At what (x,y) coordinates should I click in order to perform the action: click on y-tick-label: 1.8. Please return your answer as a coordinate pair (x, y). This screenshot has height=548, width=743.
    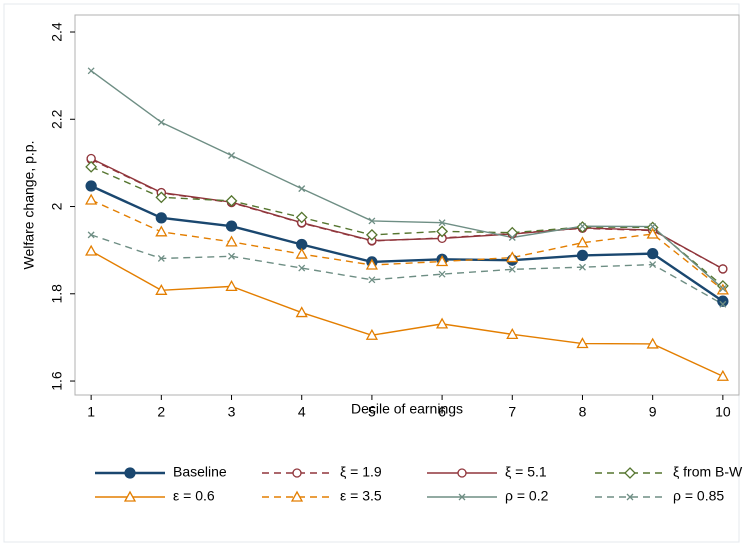
    Looking at the image, I should click on (57, 294).